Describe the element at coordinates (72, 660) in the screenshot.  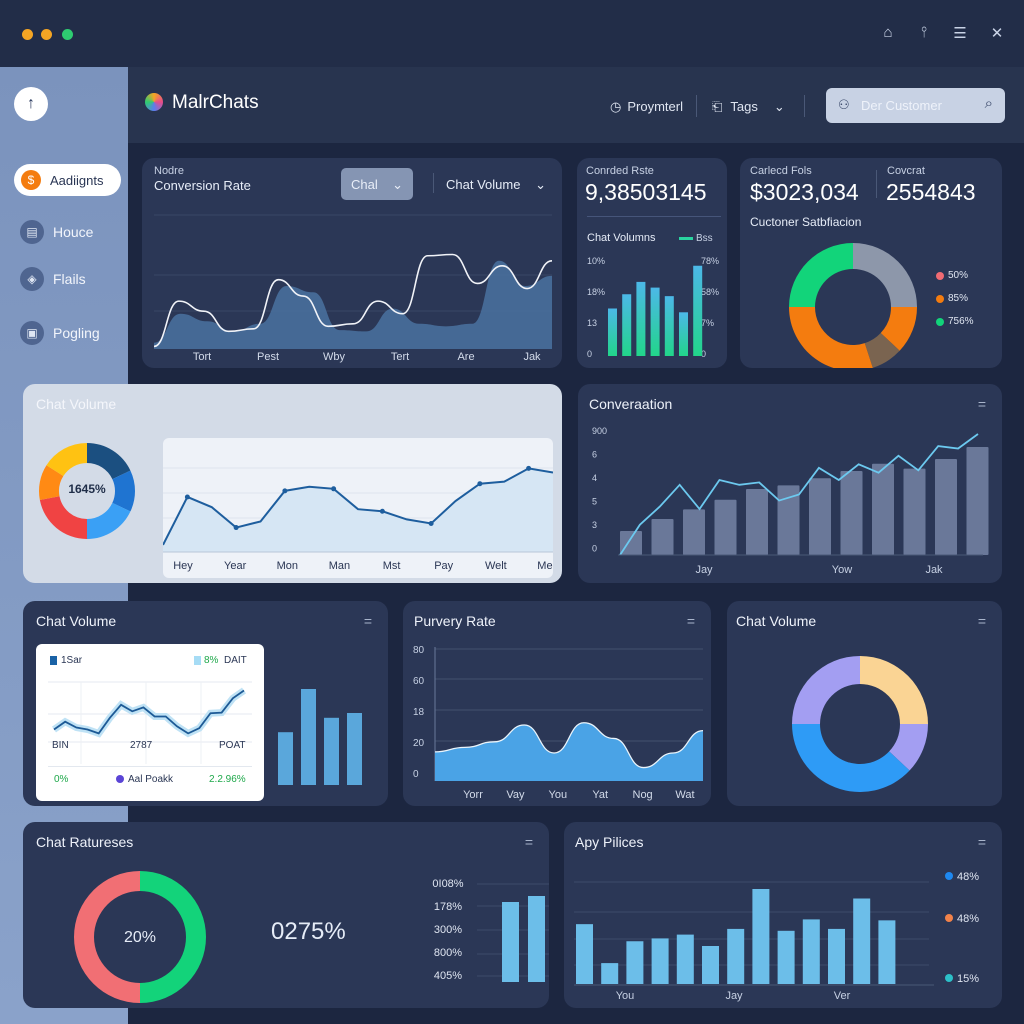
I see `legend-label: 1Sar` at that location.